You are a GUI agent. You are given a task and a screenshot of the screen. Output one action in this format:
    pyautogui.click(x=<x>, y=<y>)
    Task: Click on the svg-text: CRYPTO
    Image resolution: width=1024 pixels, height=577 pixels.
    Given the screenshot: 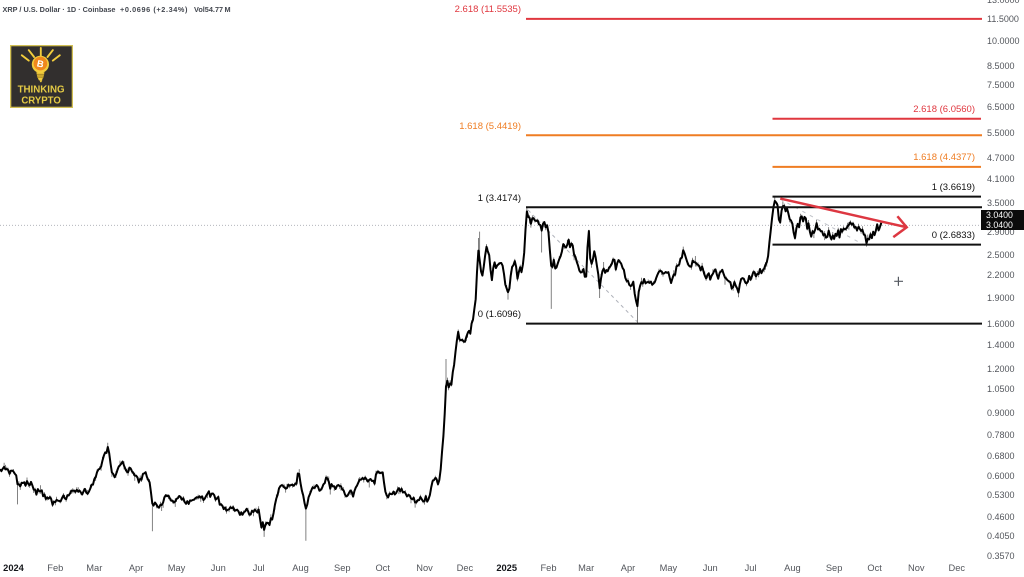 What is the action you would take?
    pyautogui.click(x=41, y=101)
    